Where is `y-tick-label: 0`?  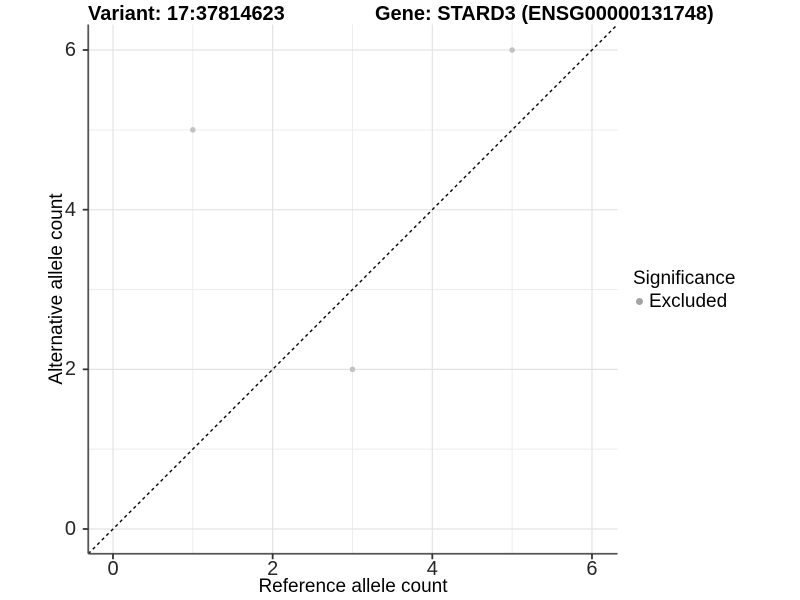
y-tick-label: 0 is located at coordinates (70, 529).